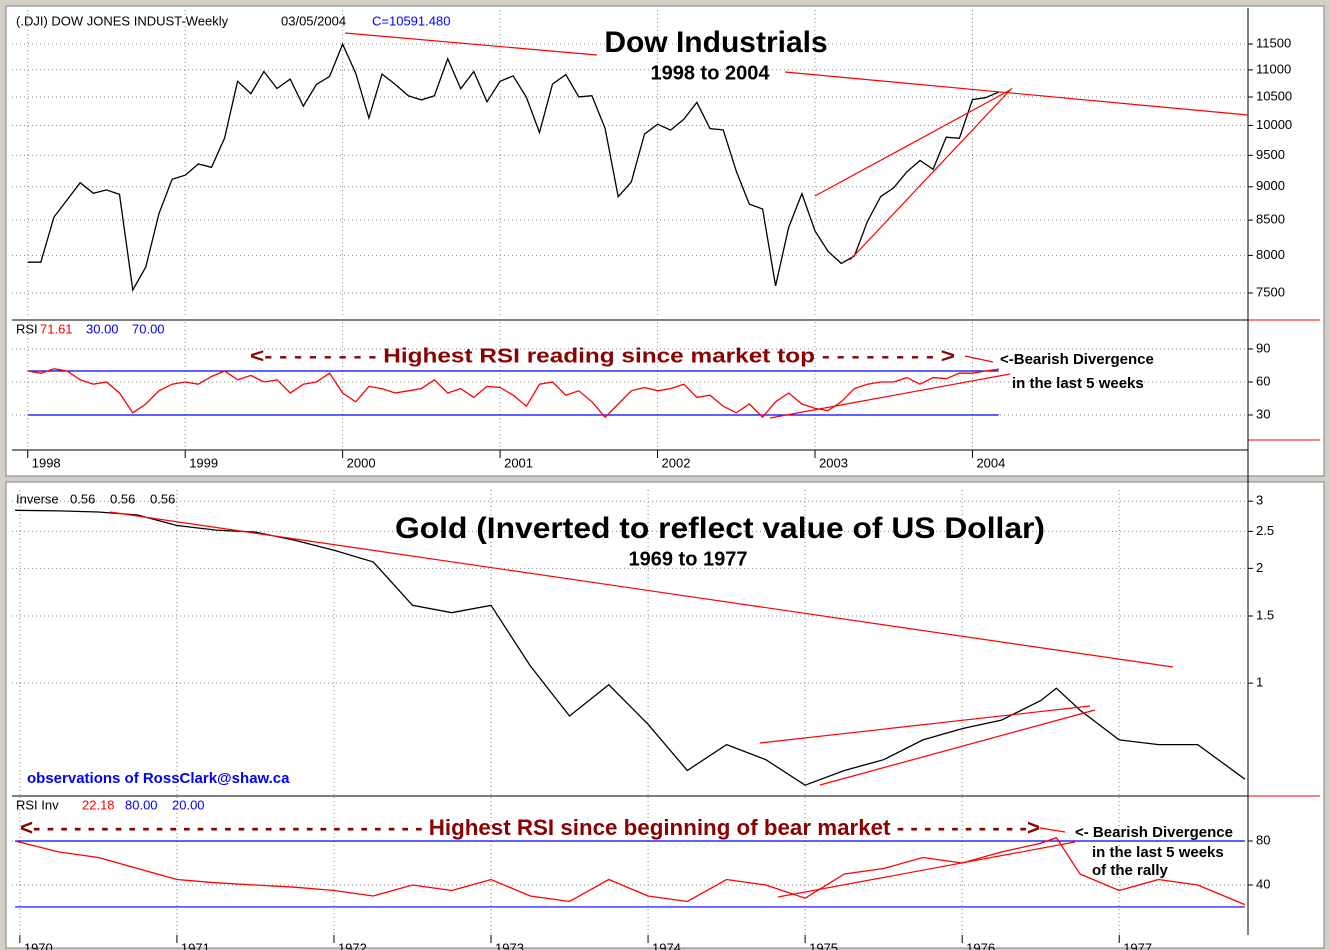  What do you see at coordinates (823, 945) in the screenshot?
I see `x-tick-label: 1975` at bounding box center [823, 945].